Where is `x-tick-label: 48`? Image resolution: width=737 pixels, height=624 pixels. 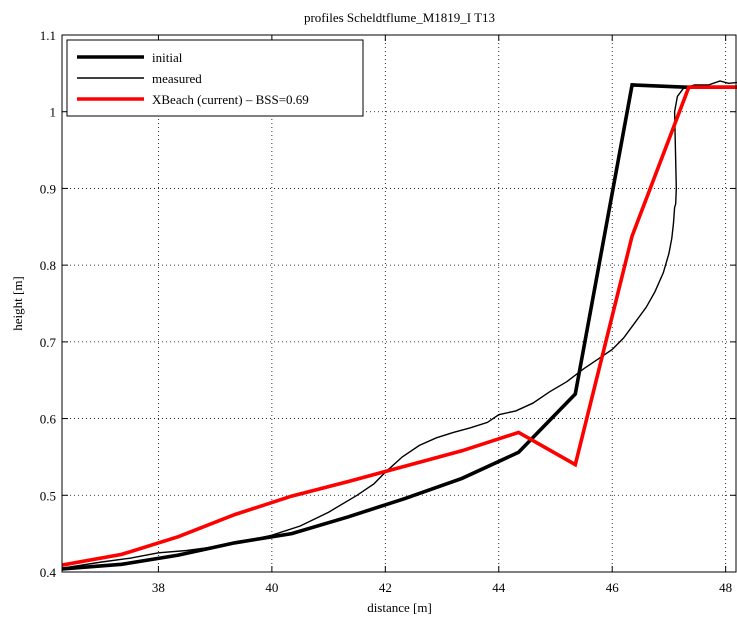 x-tick-label: 48 is located at coordinates (725, 587).